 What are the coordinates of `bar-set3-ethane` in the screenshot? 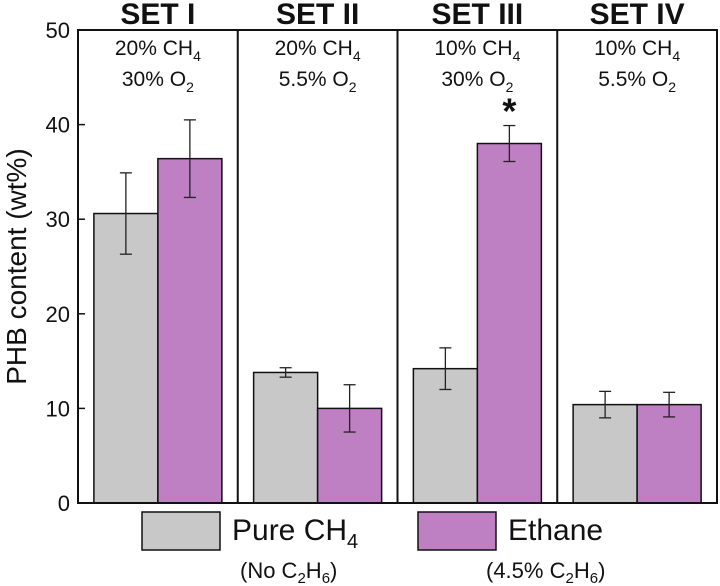 It's located at (509, 323).